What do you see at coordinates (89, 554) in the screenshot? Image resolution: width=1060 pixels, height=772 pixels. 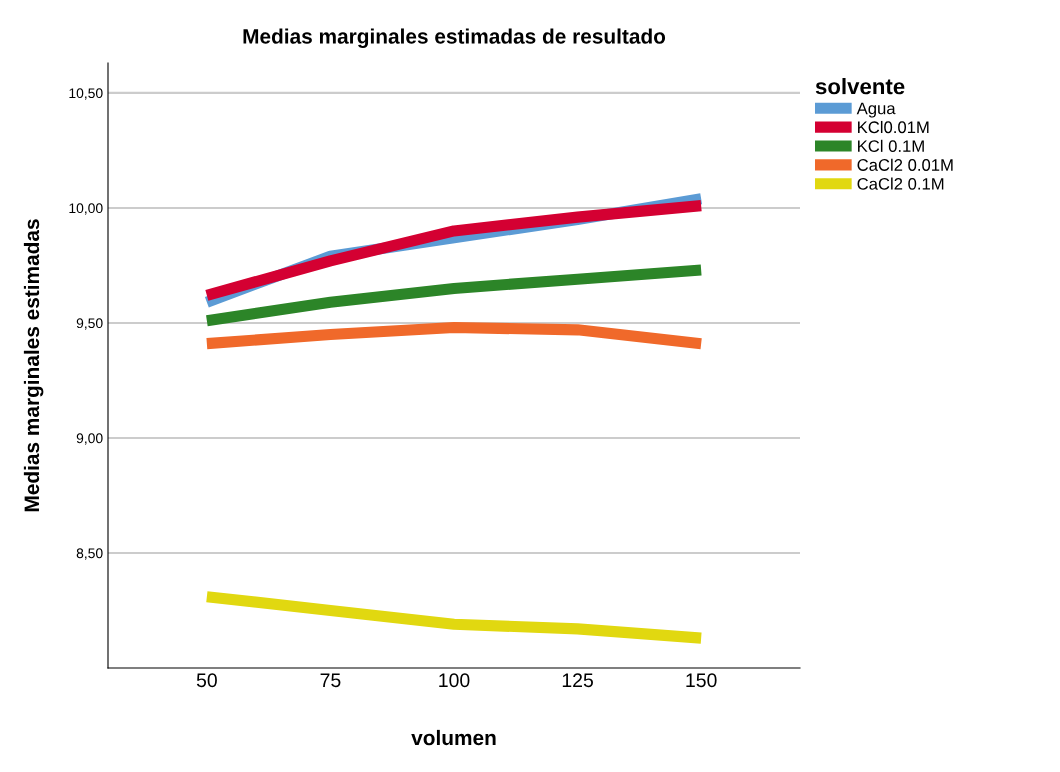 I see `y-tick-label: 8,50` at bounding box center [89, 554].